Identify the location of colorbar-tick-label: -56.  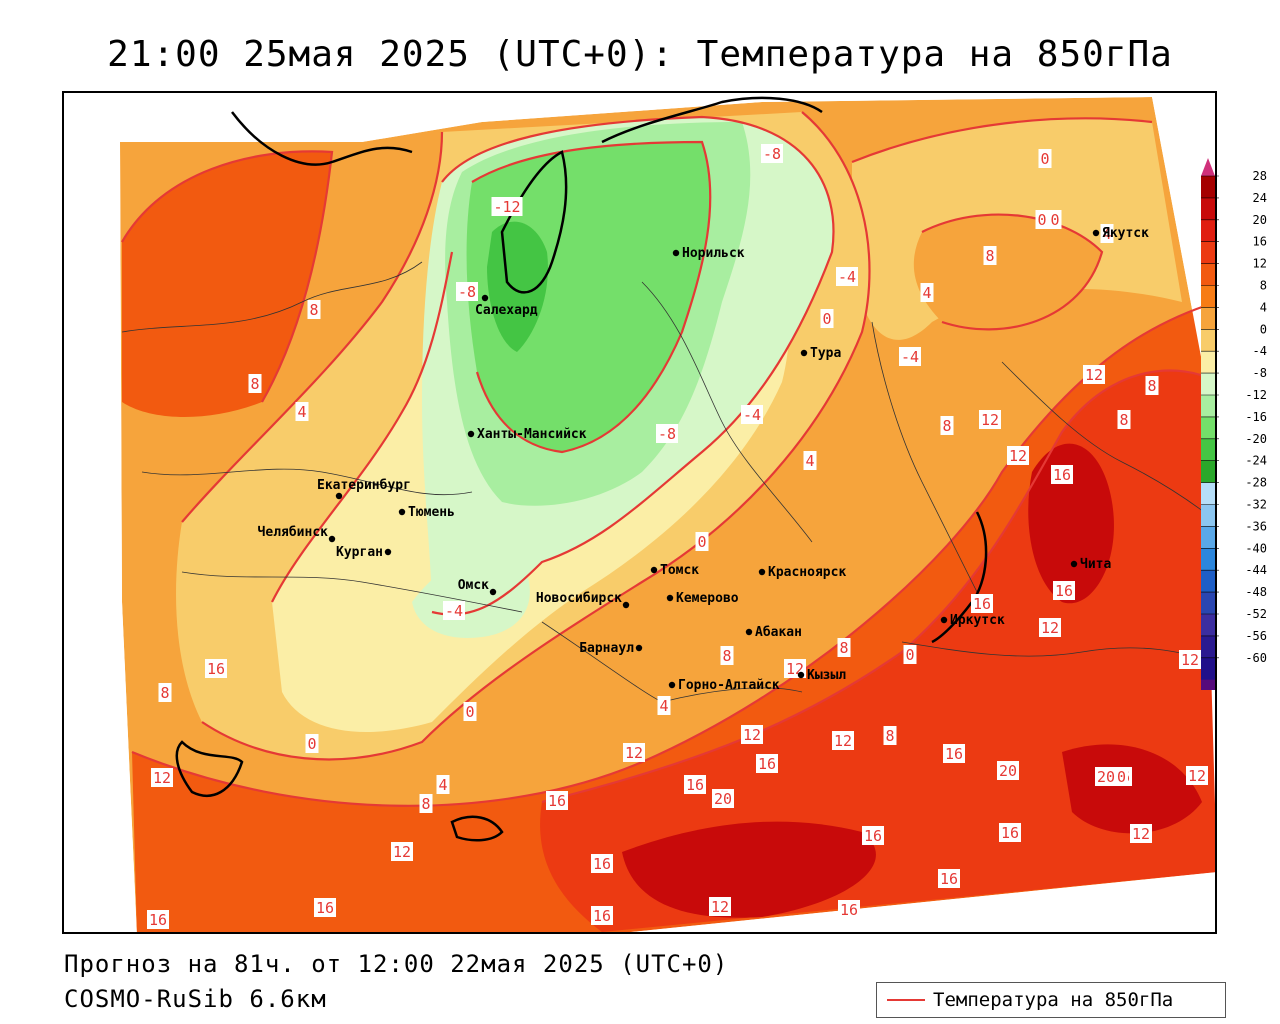
(1256, 636).